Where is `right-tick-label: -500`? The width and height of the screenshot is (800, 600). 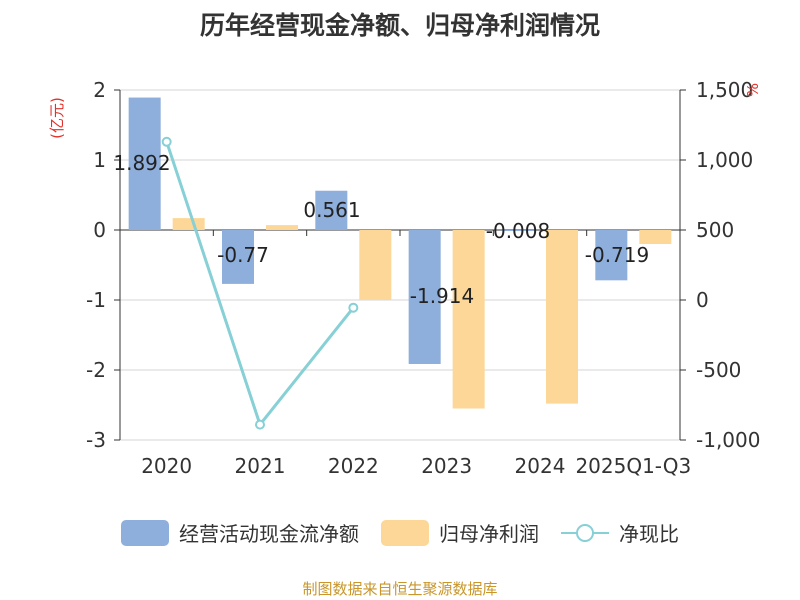
right-tick-label: -500 is located at coordinates (718, 370).